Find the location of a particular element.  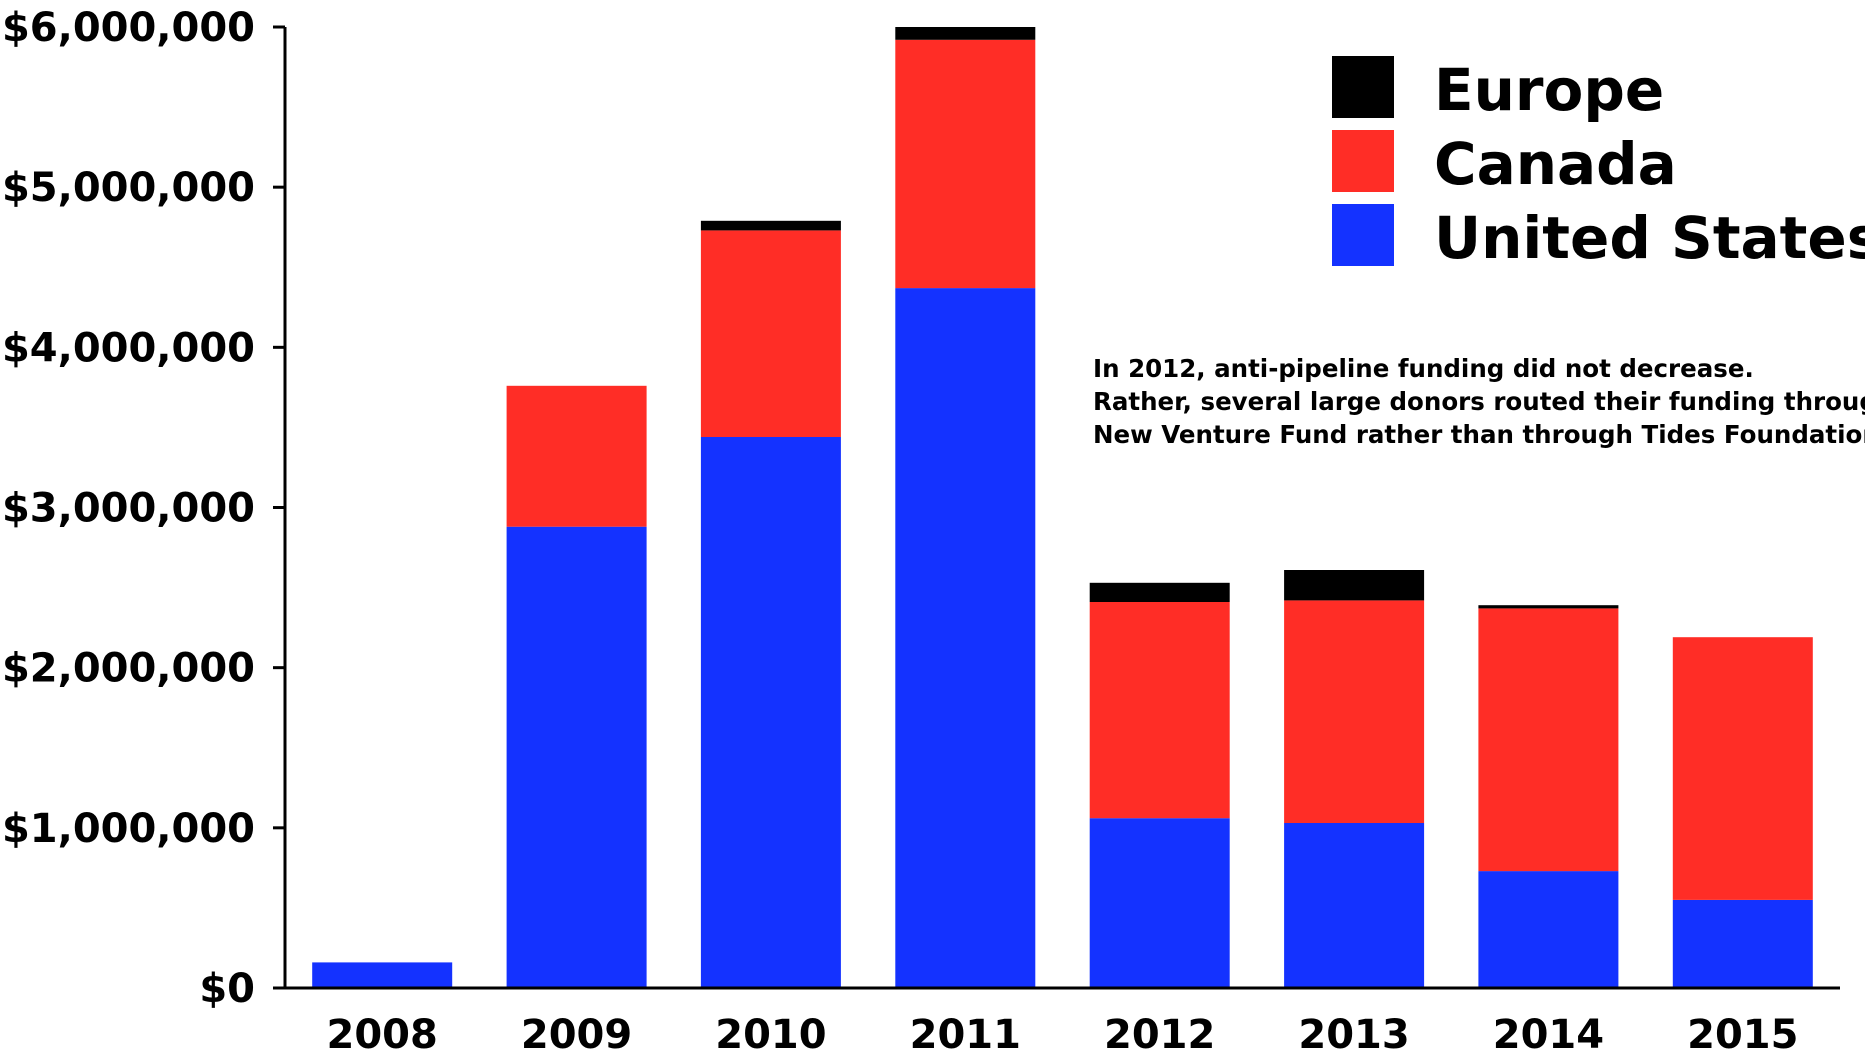

legend-swatch-canada is located at coordinates (1363, 161).